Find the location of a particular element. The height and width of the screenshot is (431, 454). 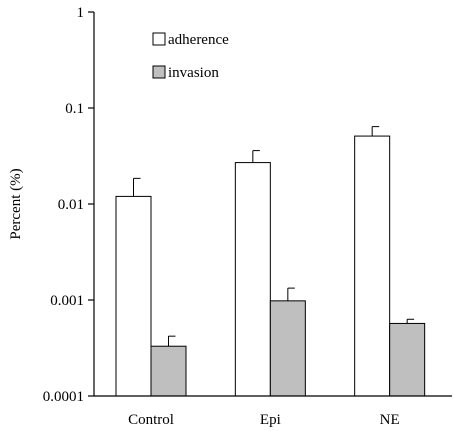

category-label-control: Control is located at coordinates (151, 420).